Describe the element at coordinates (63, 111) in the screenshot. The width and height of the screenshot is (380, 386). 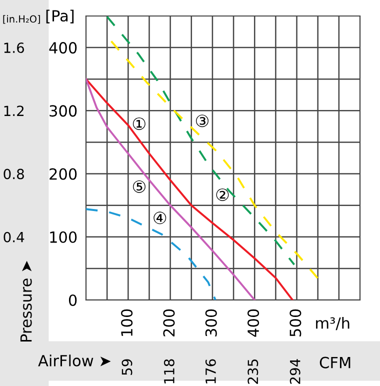
I see `y-tick-label: 300` at that location.